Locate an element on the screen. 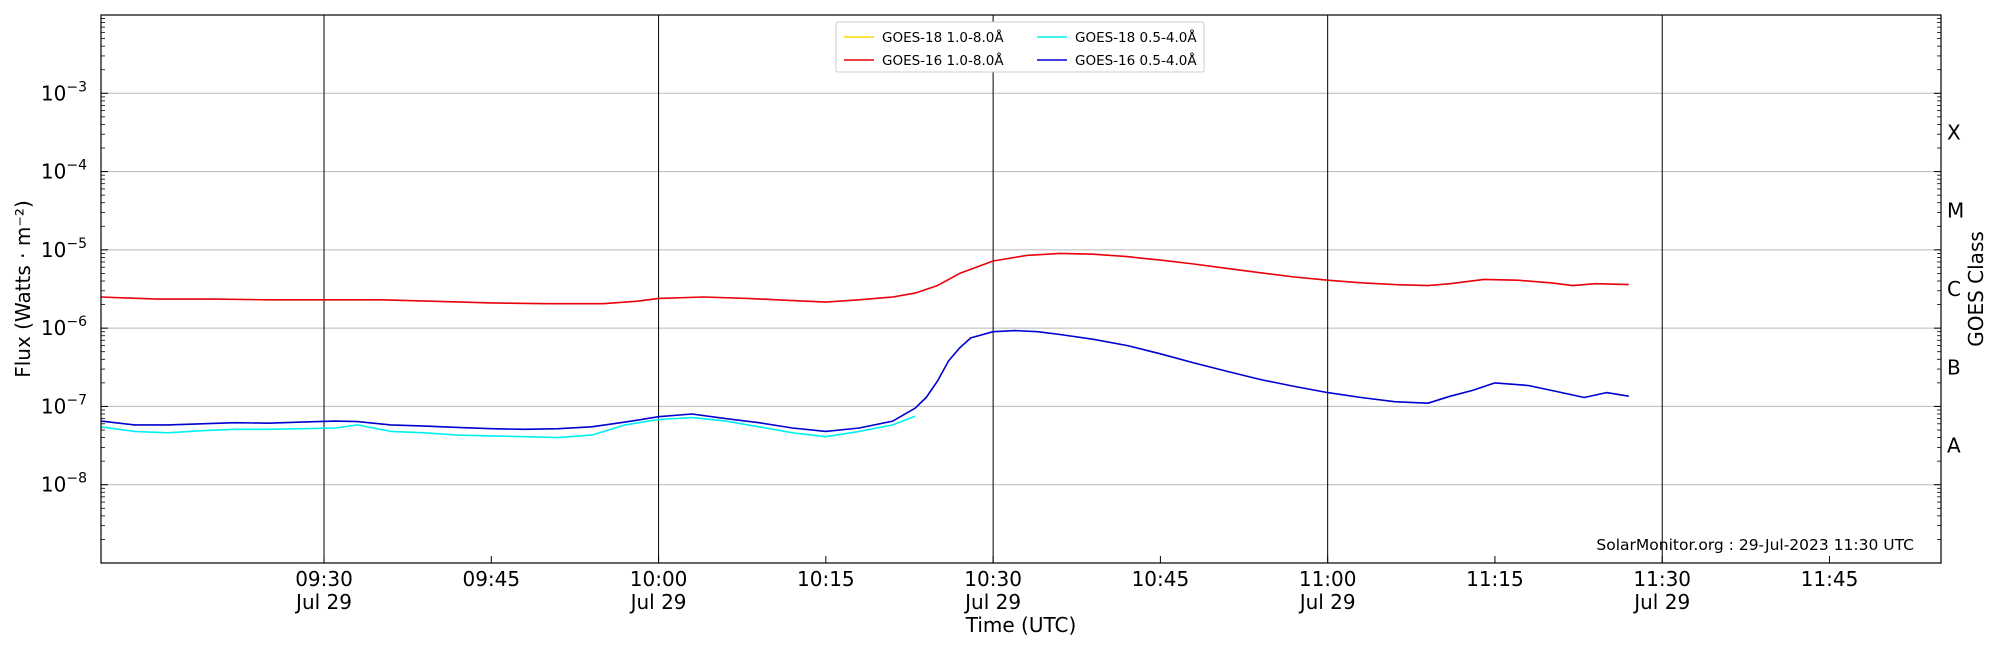  legend-box is located at coordinates (1020, 47).